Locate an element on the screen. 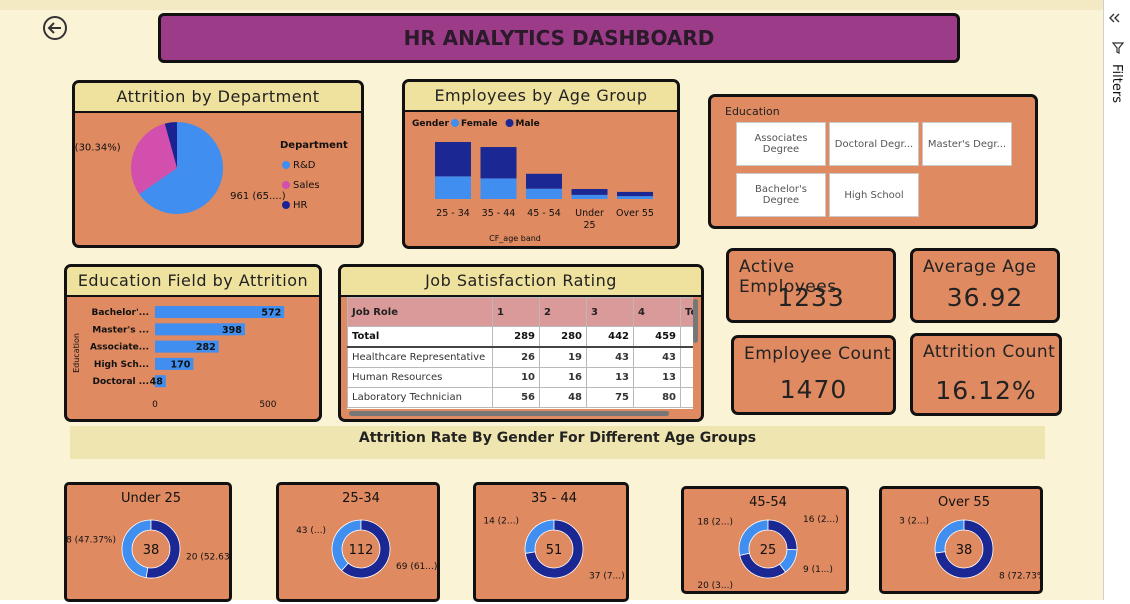  legend-label: Female is located at coordinates (479, 124).